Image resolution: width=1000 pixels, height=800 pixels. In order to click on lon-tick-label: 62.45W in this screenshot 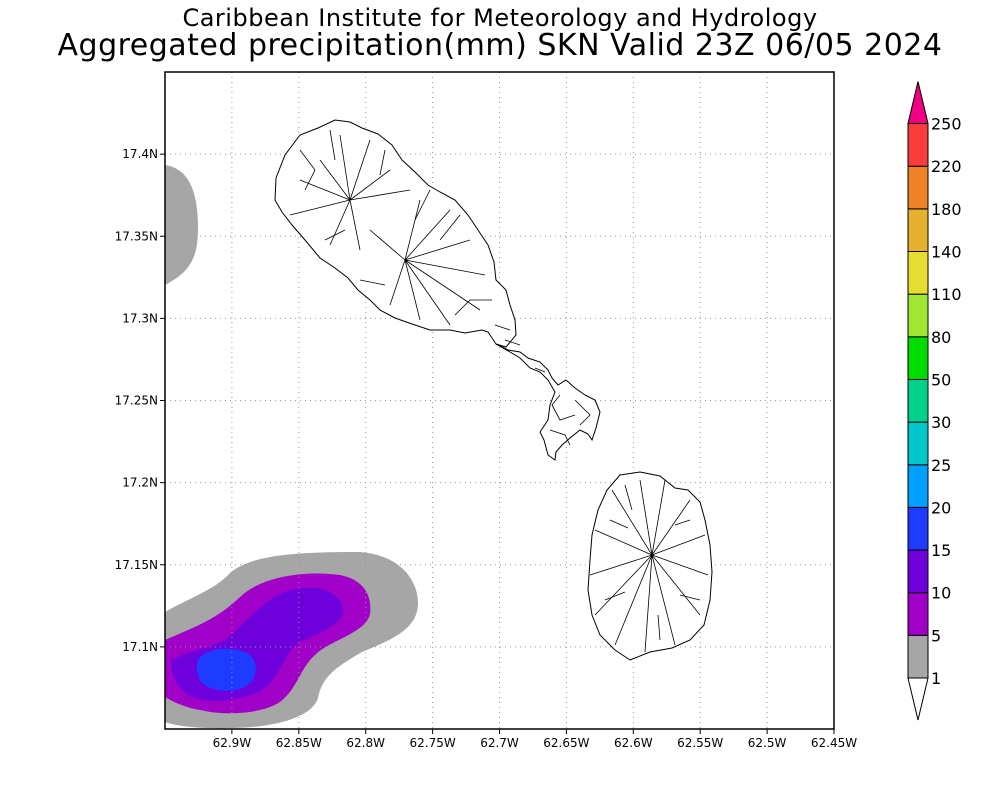, I will do `click(834, 743)`.